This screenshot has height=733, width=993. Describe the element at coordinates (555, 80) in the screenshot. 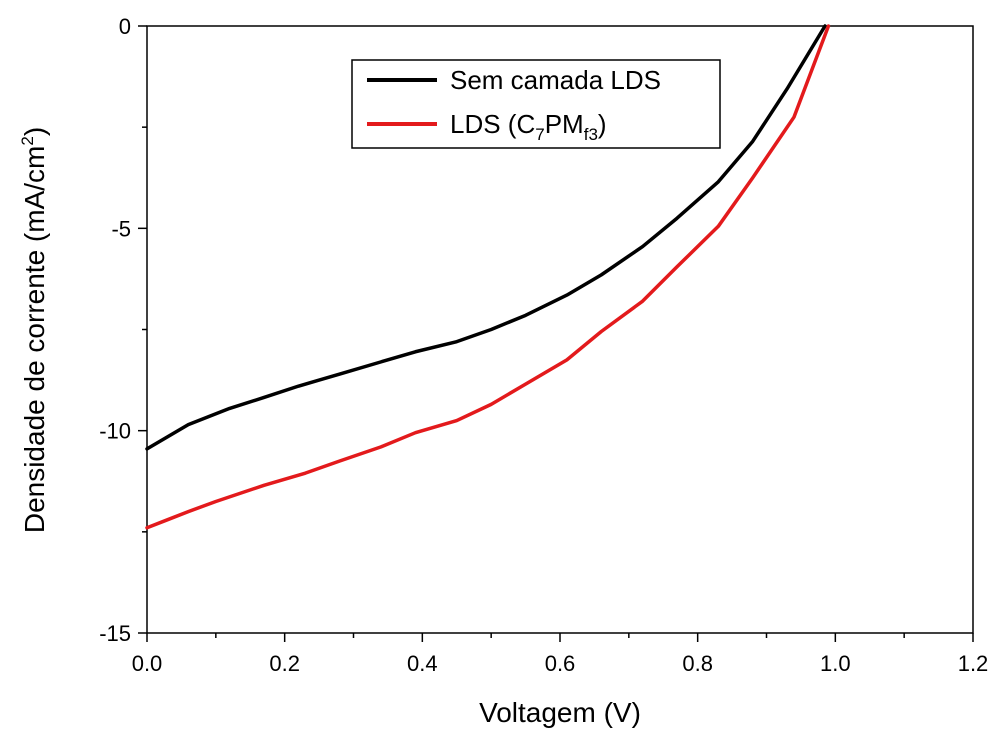

I see `legend-label-black: Sem camada LDS` at that location.